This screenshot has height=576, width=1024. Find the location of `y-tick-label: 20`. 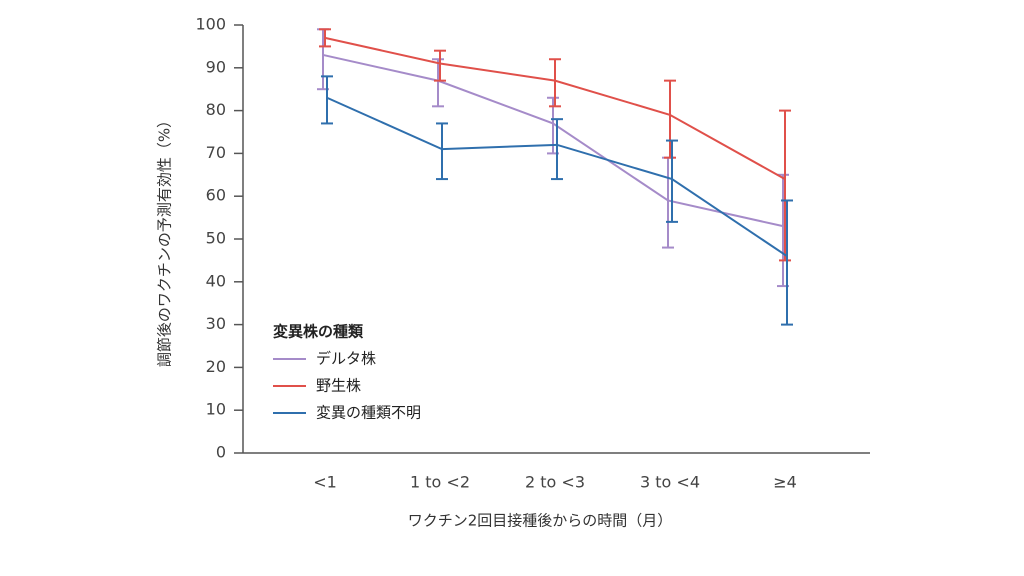

y-tick-label: 20 is located at coordinates (216, 366).